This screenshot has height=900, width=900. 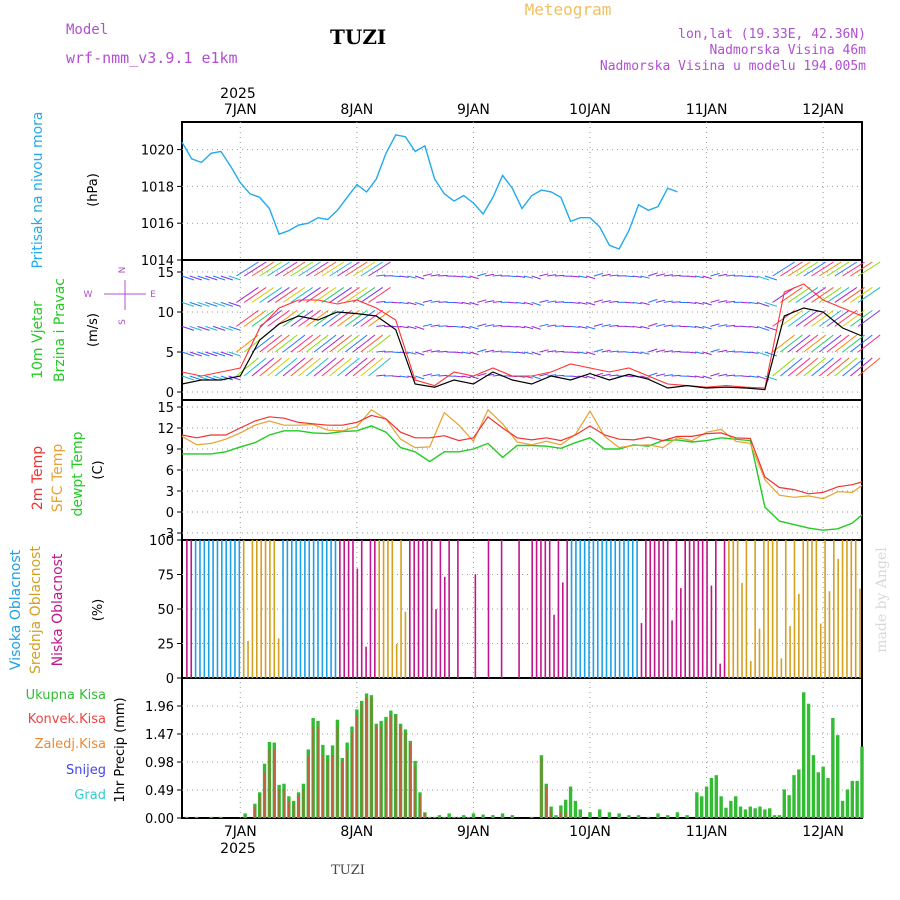 I want to click on legend-conv: Konvek.Kisa, so click(x=67, y=719).